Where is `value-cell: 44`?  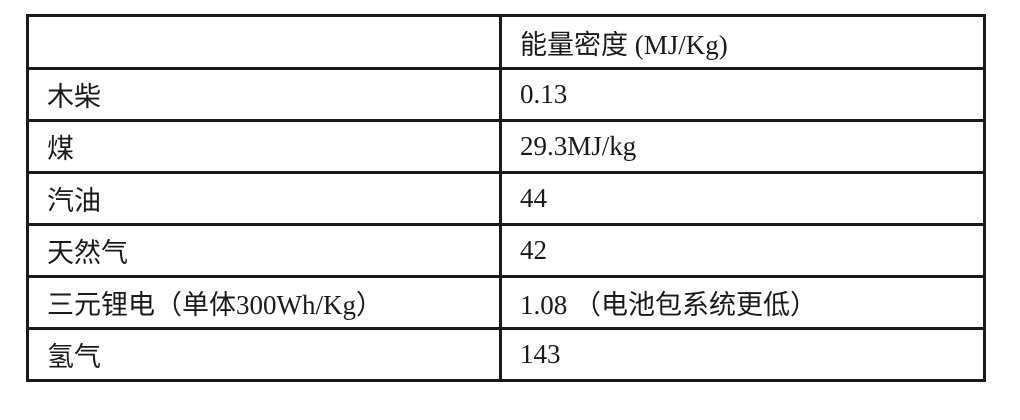
value-cell: 44 is located at coordinates (742, 198).